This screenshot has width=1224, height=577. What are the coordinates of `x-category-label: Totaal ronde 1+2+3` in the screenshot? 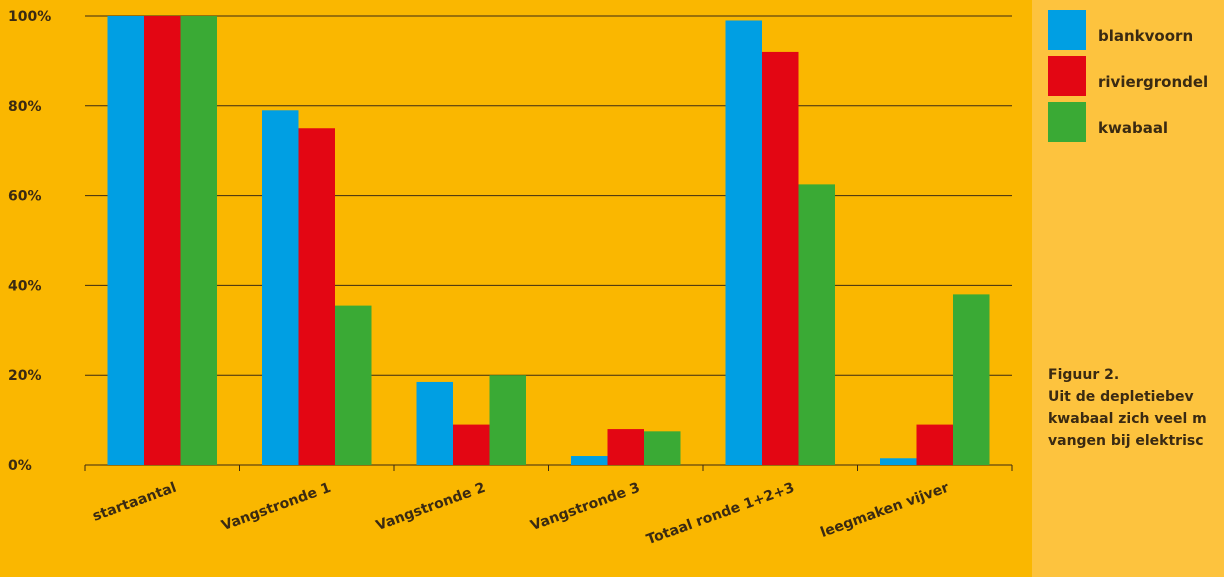 It's located at (720, 514).